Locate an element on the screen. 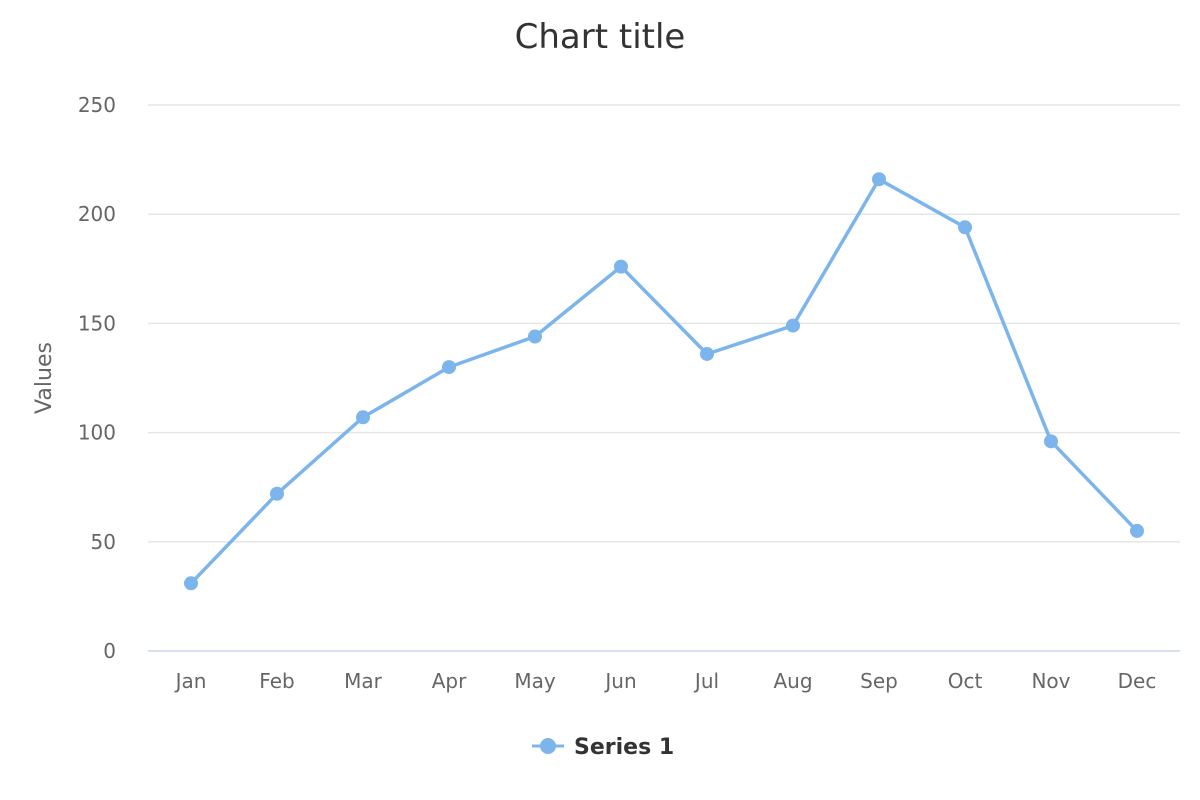 The image size is (1200, 800). x-tick-label: Feb is located at coordinates (276, 681).